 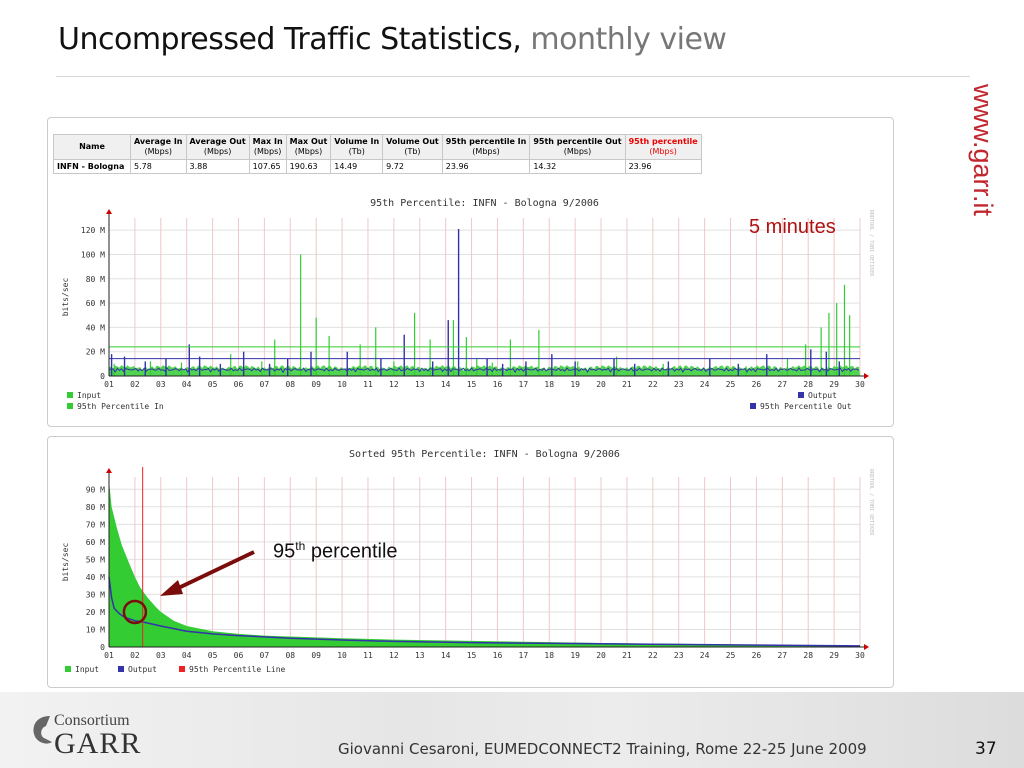 I want to click on arrow-head, so click(x=171, y=588).